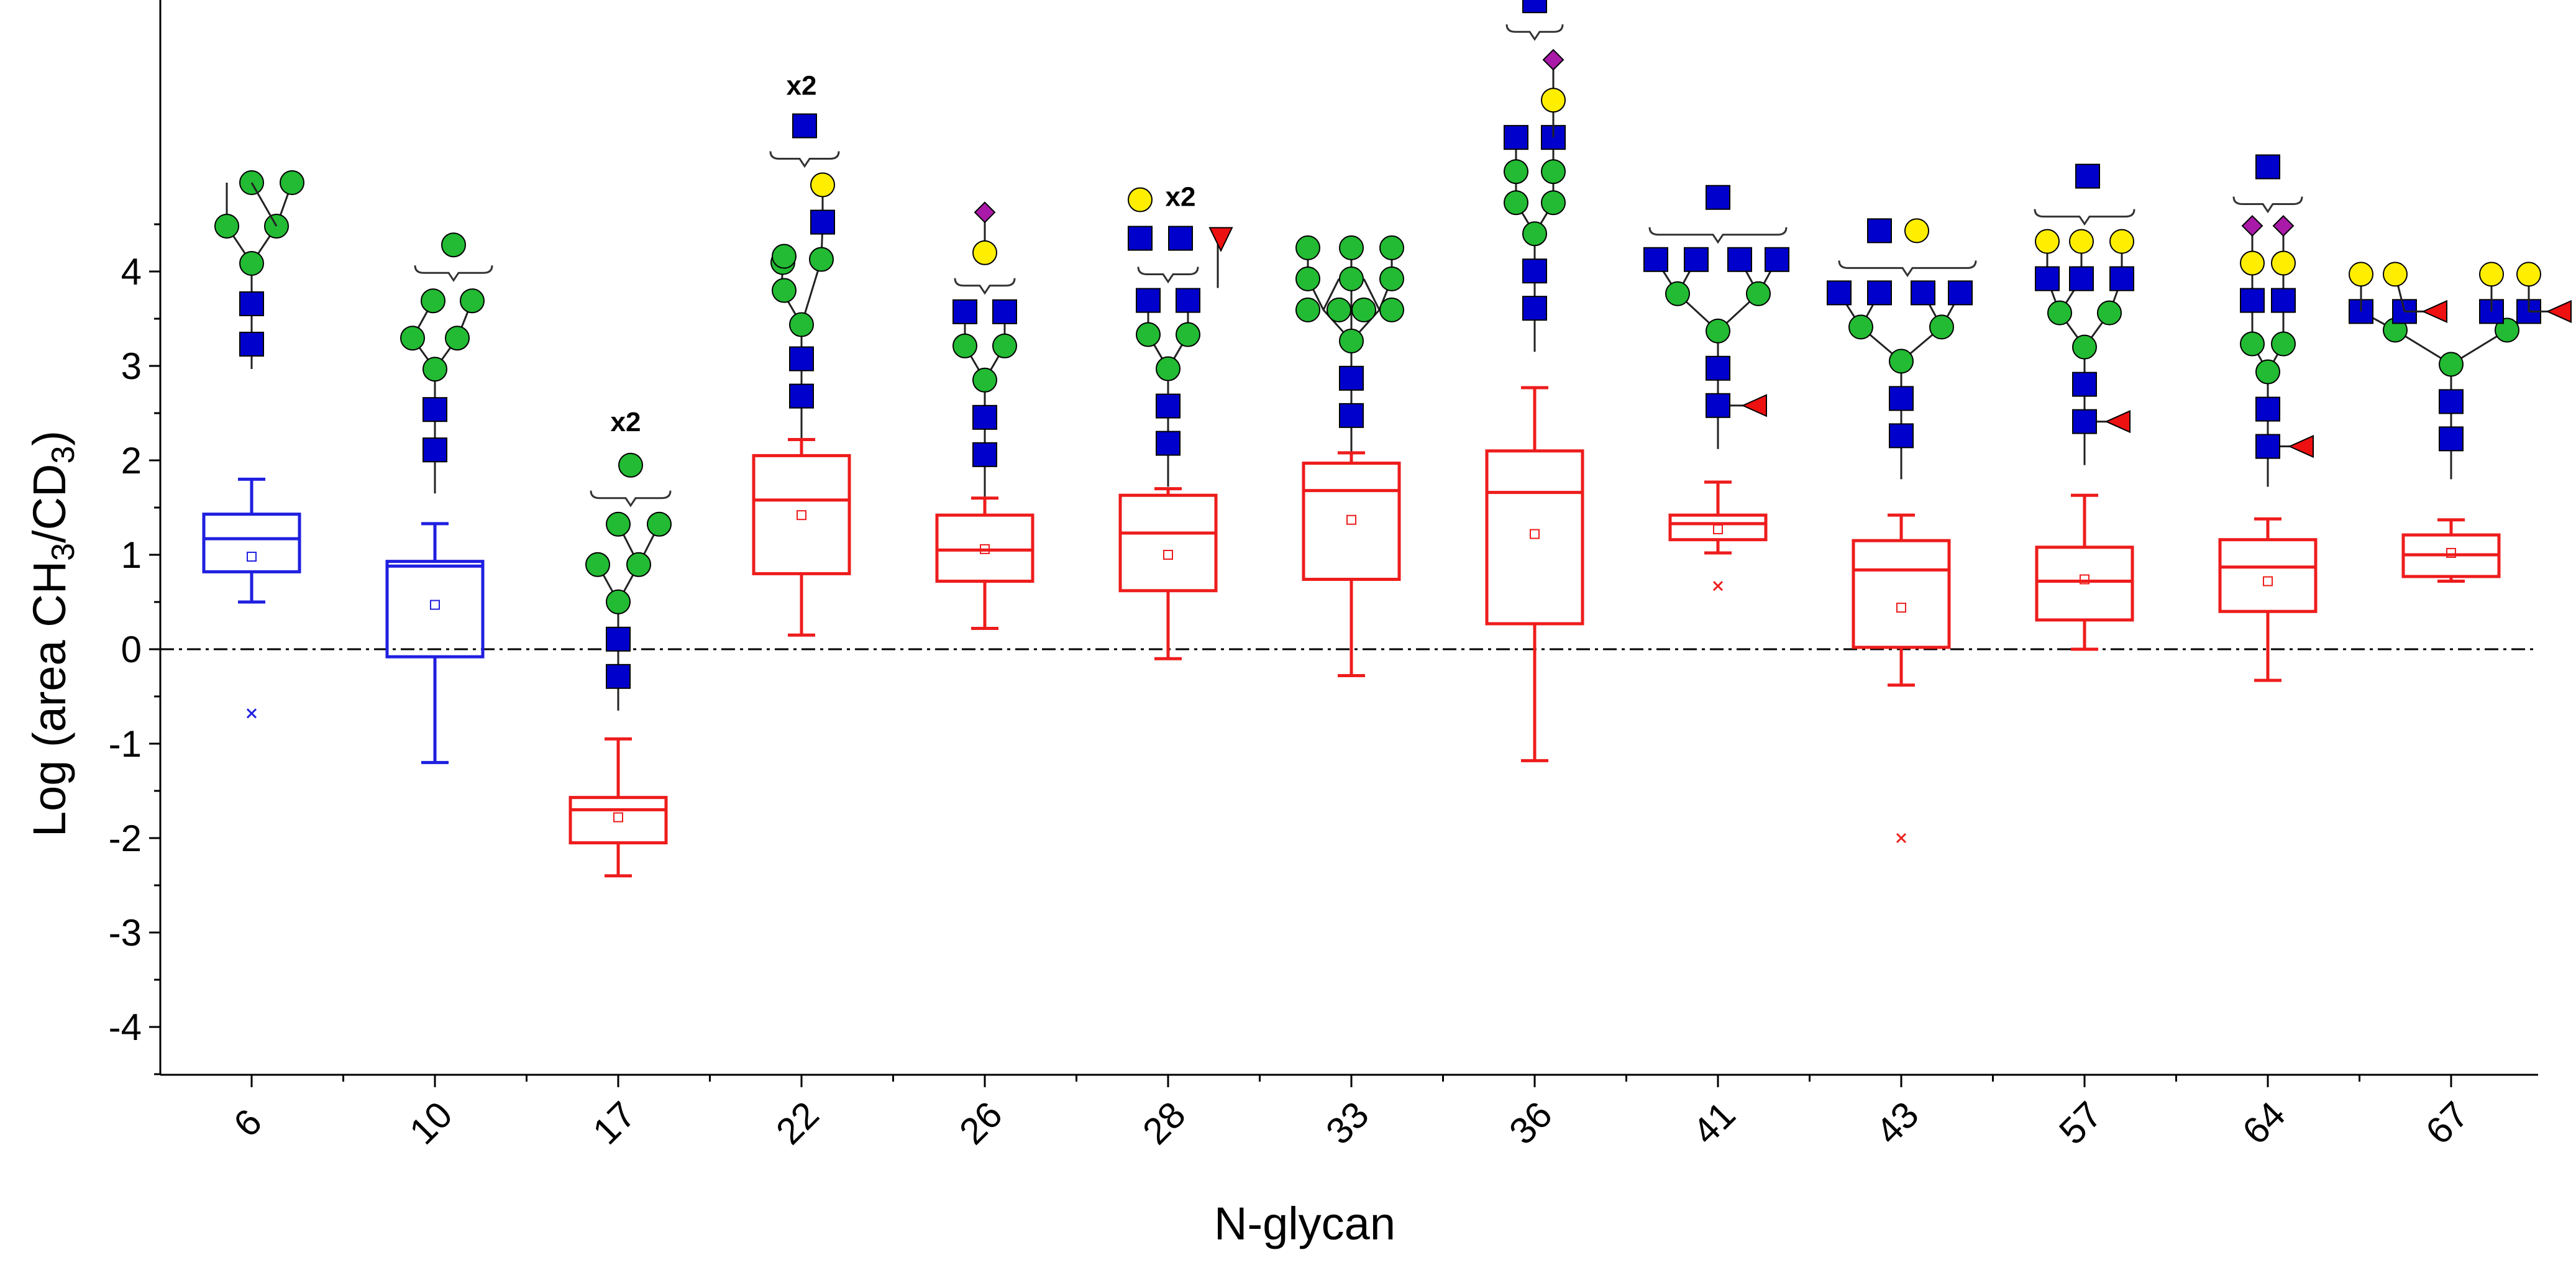 The height and width of the screenshot is (1268, 2576). What do you see at coordinates (1180, 334) in the screenshot?
I see `glycan-28: x2` at bounding box center [1180, 334].